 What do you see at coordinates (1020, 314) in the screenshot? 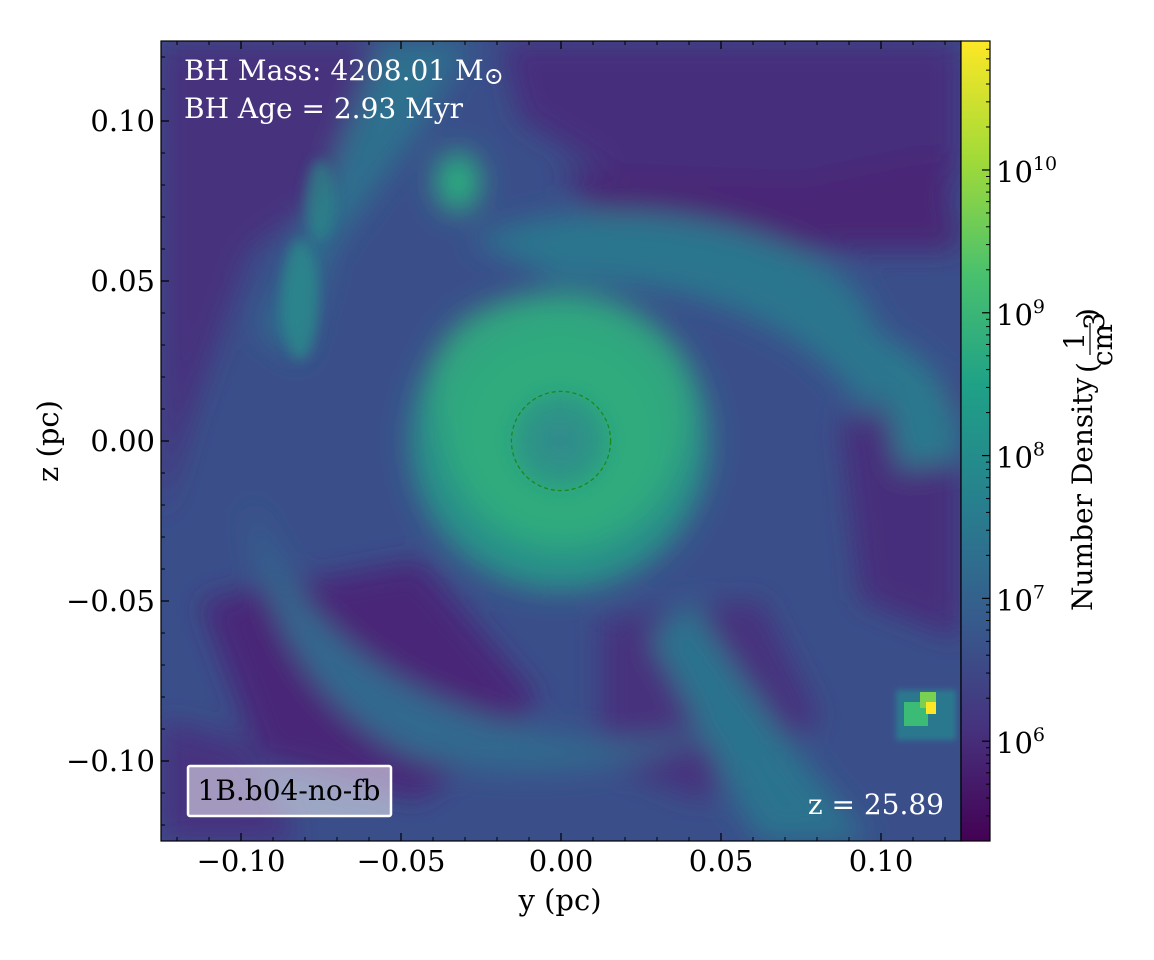
I see `colorbar-tick-label: 10⁹` at bounding box center [1020, 314].